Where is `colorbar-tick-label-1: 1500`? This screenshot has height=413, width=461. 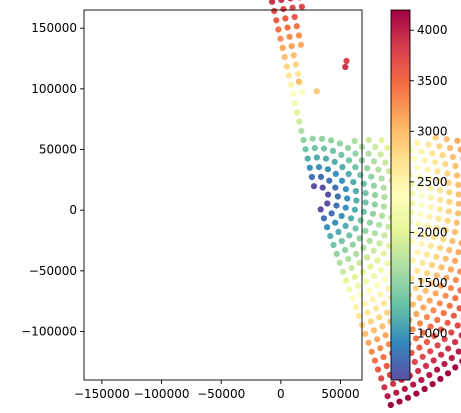 colorbar-tick-label-1: 1500 is located at coordinates (432, 283).